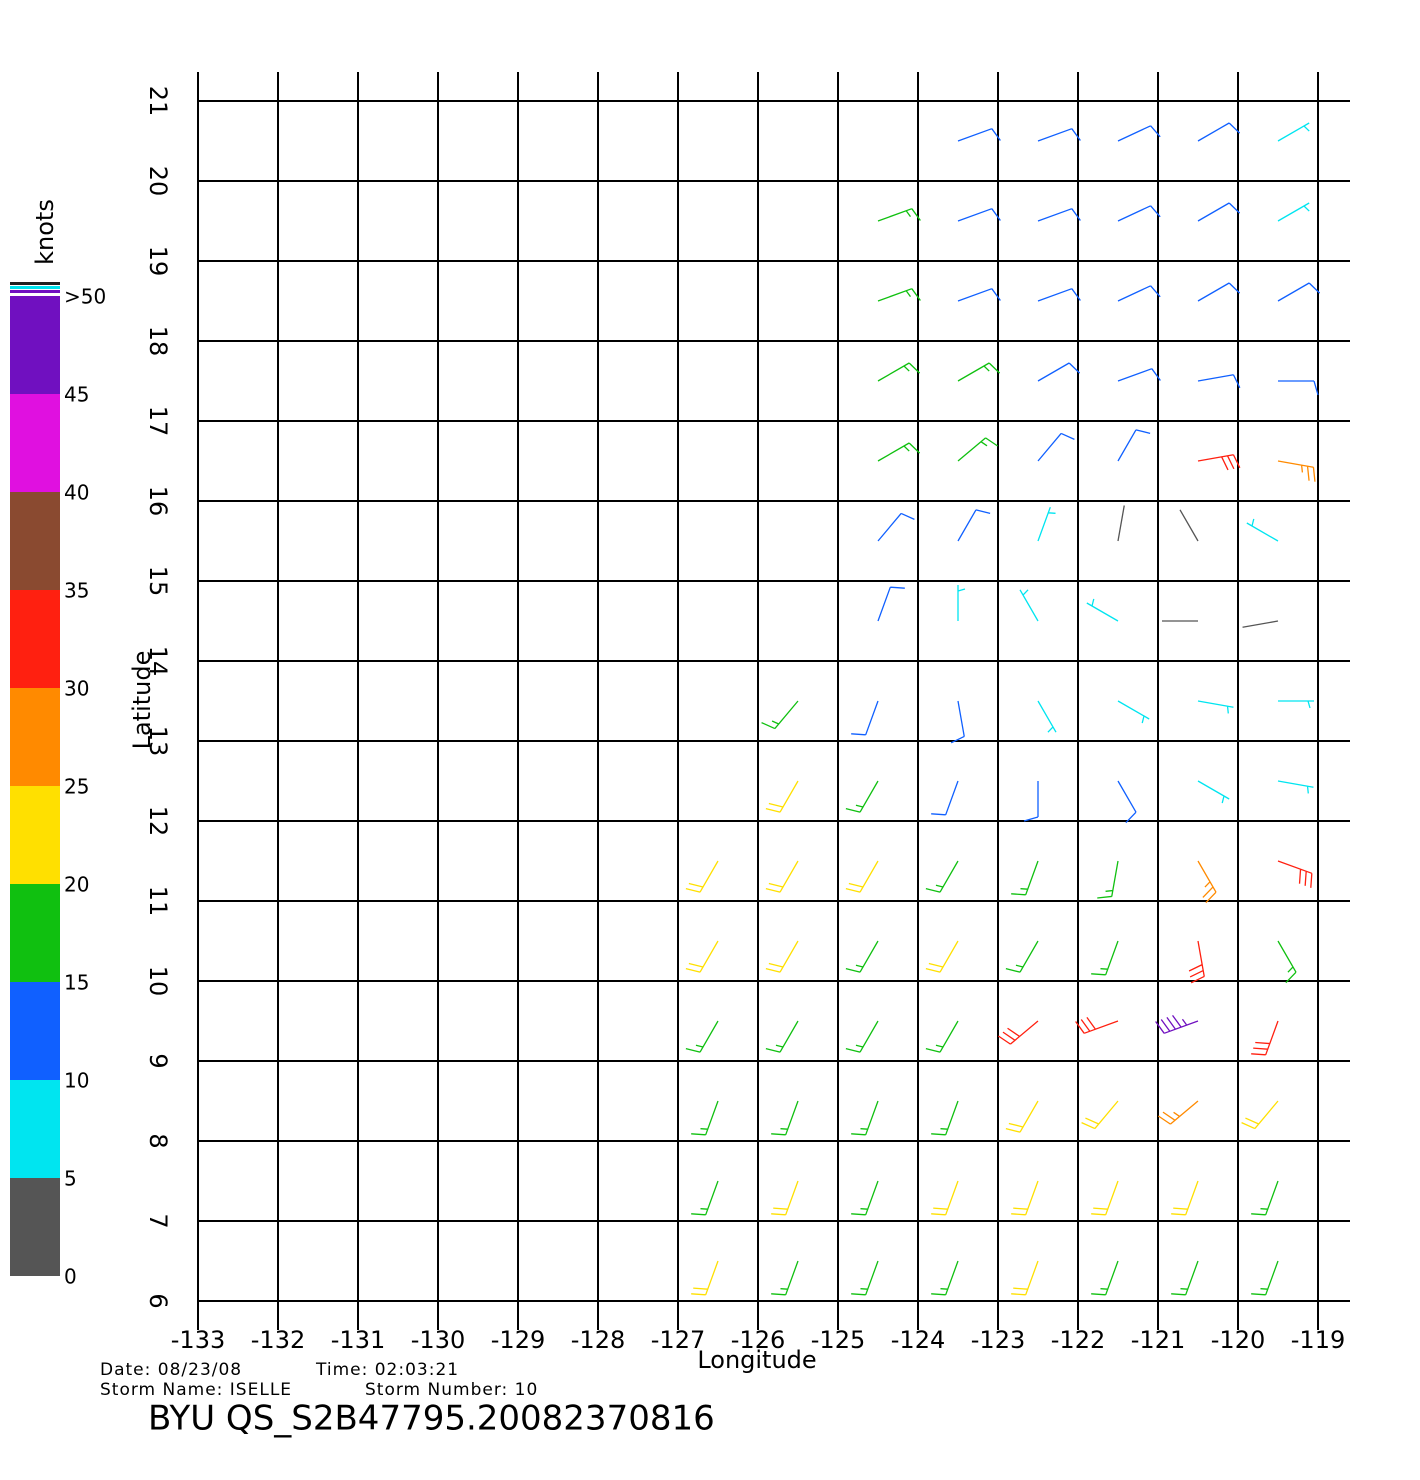  I want to click on y-tick-label: 16, so click(158, 501).